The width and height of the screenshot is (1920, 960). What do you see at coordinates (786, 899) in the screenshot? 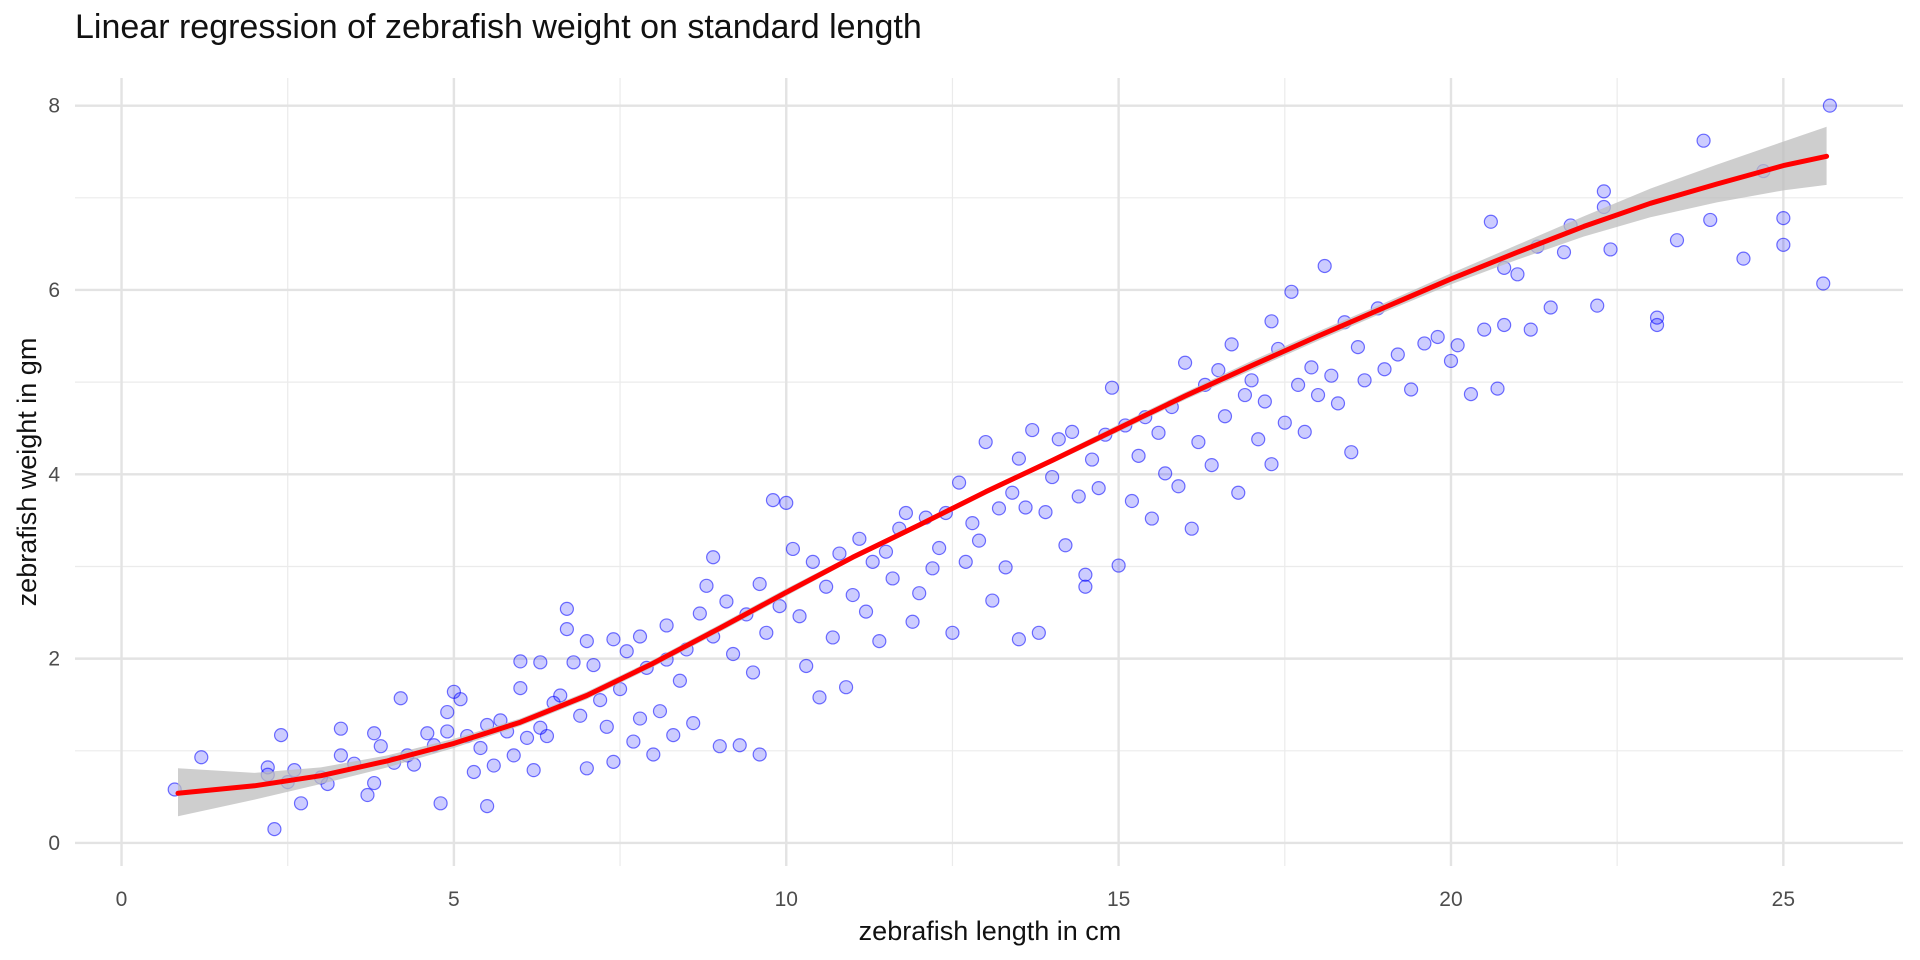
I see `x-tick-label: 10` at bounding box center [786, 899].